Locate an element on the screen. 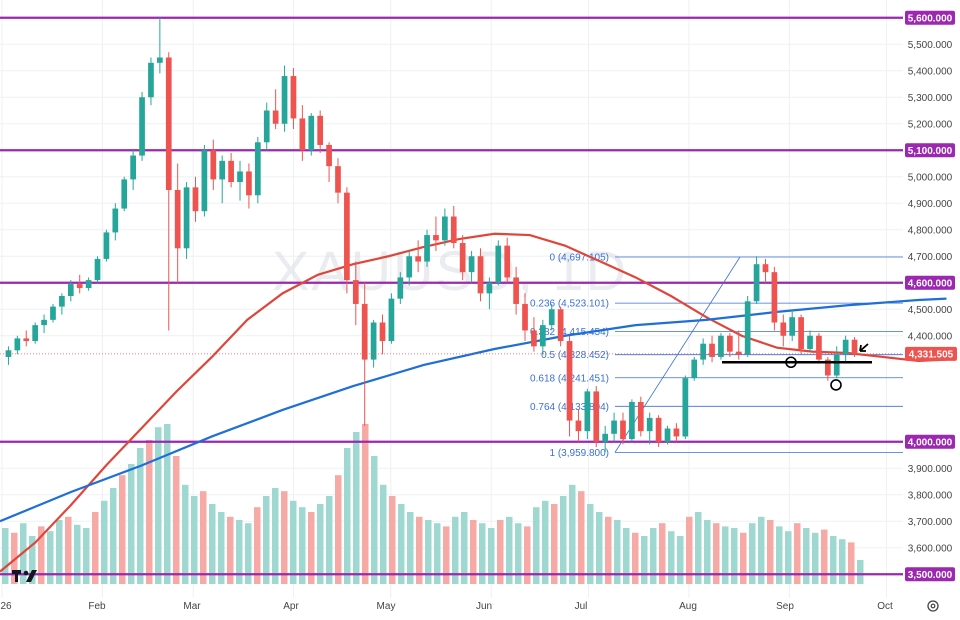 Image resolution: width=960 pixels, height=620 pixels. fib-trend-line is located at coordinates (677, 354).